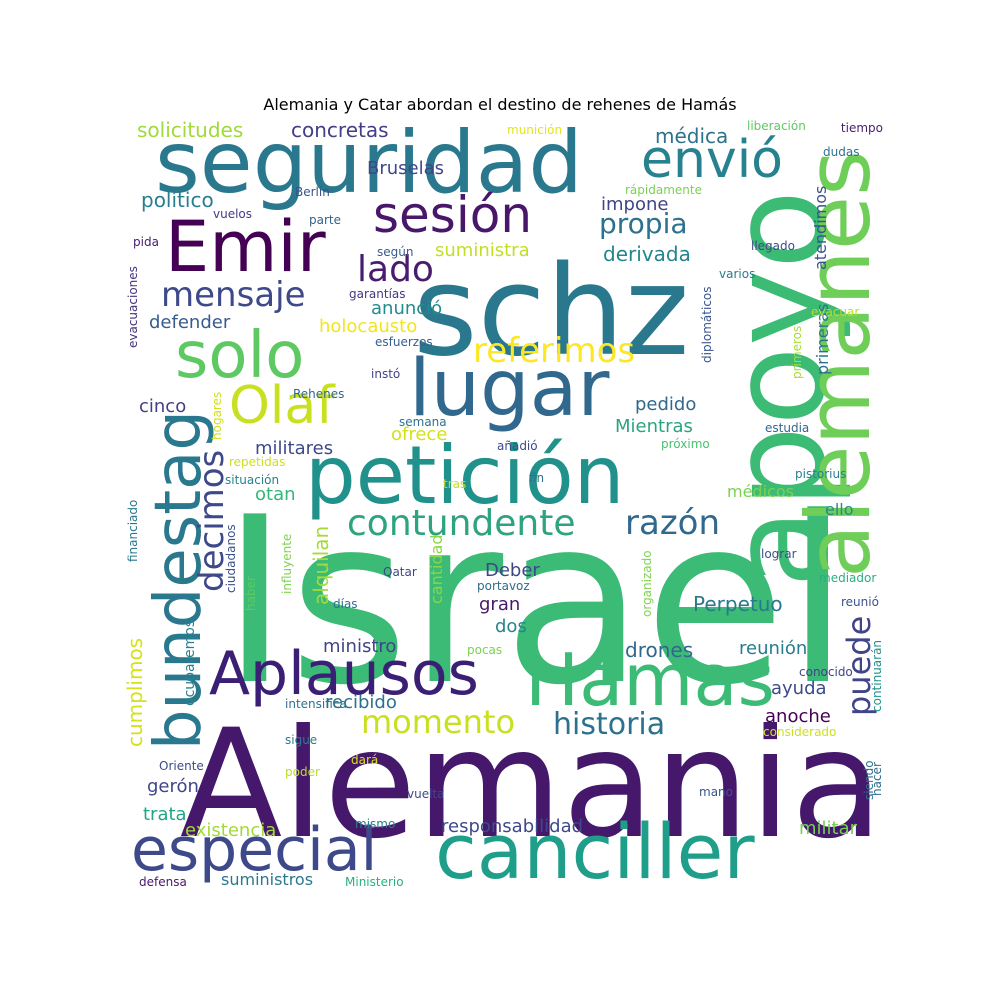 This screenshot has width=1000, height=1000. I want to click on cloud-word: rápidamente, so click(663, 190).